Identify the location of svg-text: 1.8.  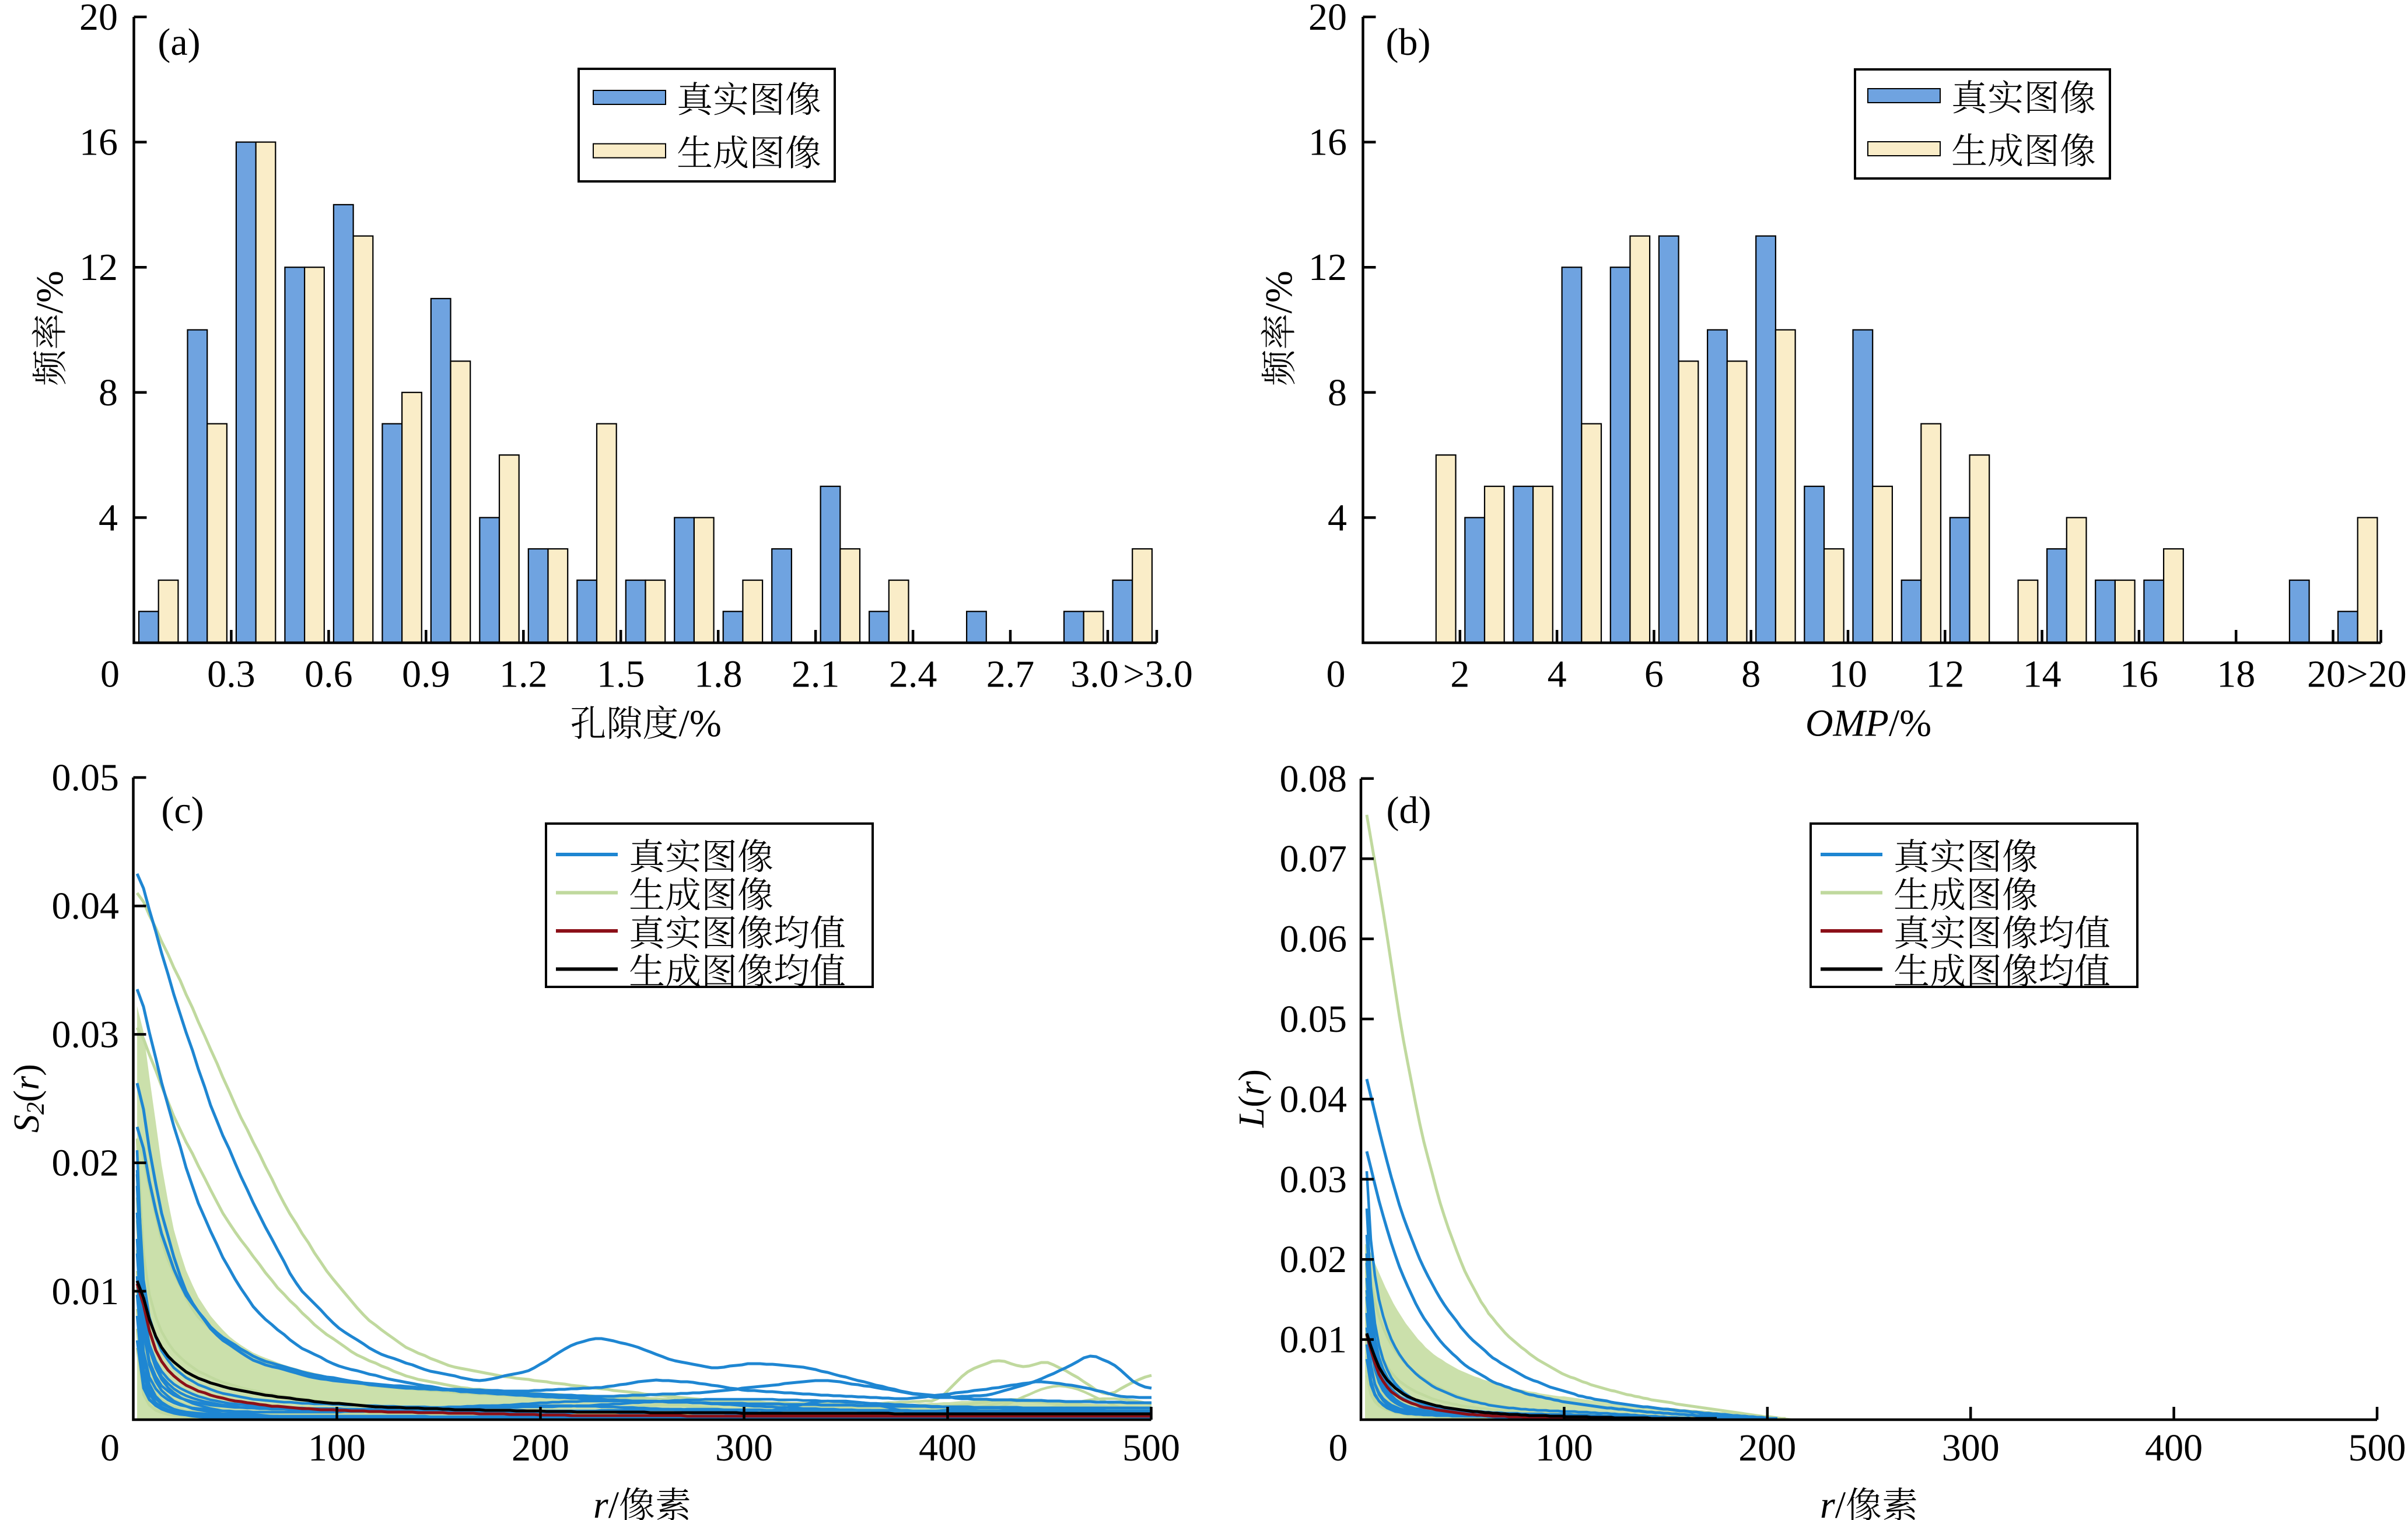
(718, 675).